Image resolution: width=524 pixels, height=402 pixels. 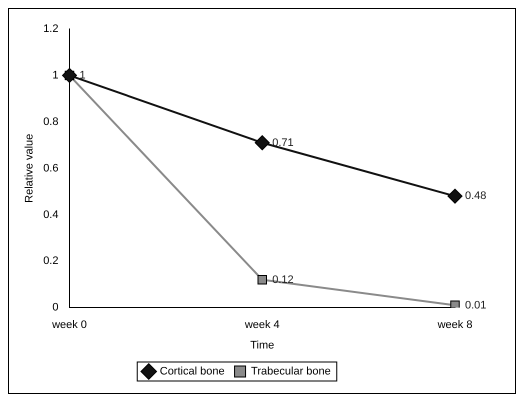 I want to click on data-label: 0.12, so click(x=283, y=280).